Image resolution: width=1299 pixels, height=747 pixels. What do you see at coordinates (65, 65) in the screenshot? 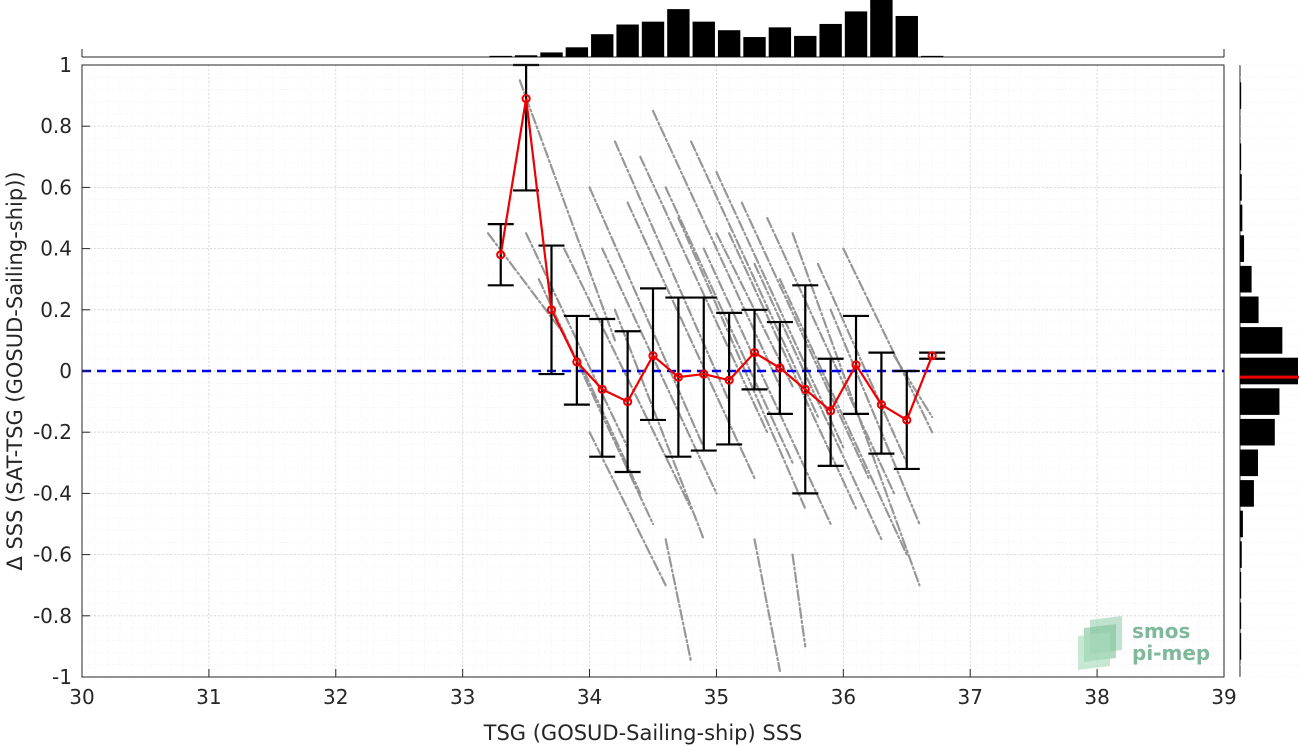
I see `y-tick-label: 1` at bounding box center [65, 65].